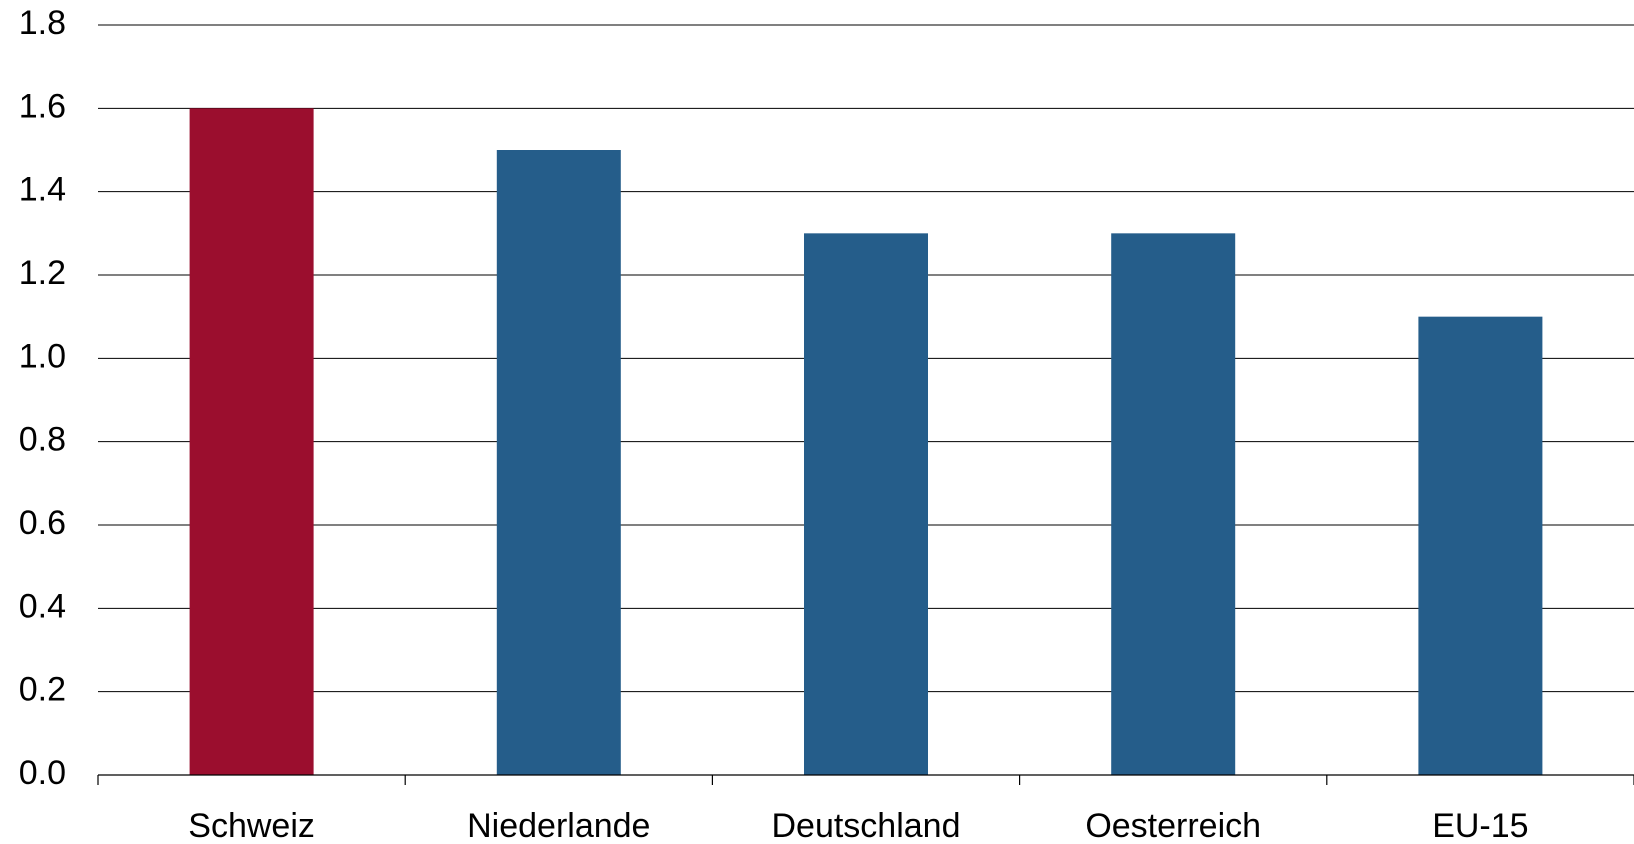 This screenshot has width=1634, height=844. What do you see at coordinates (42, 606) in the screenshot?
I see `y-tick-label: 0.4` at bounding box center [42, 606].